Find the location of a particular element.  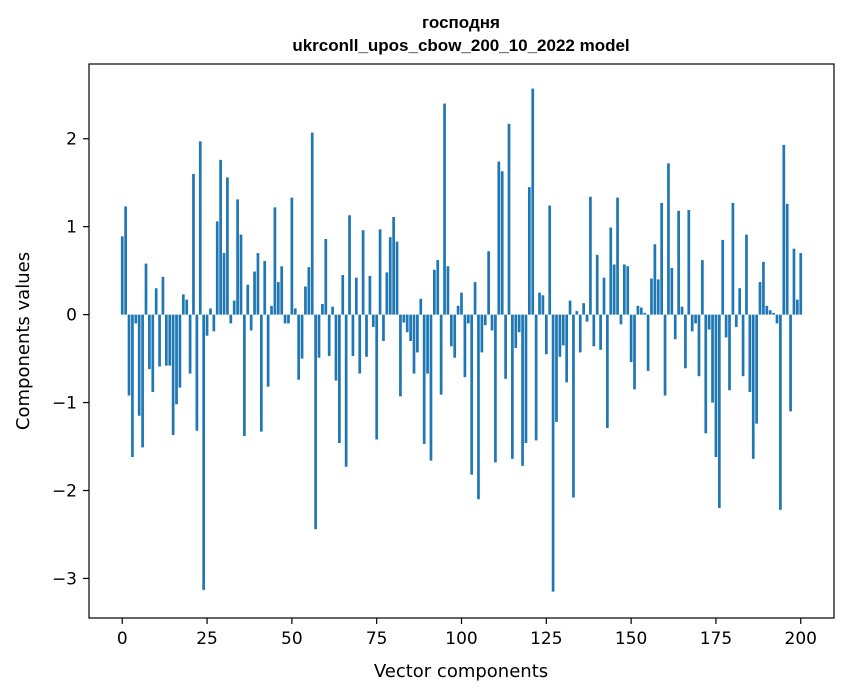

x-tick-label: 75 is located at coordinates (377, 639).